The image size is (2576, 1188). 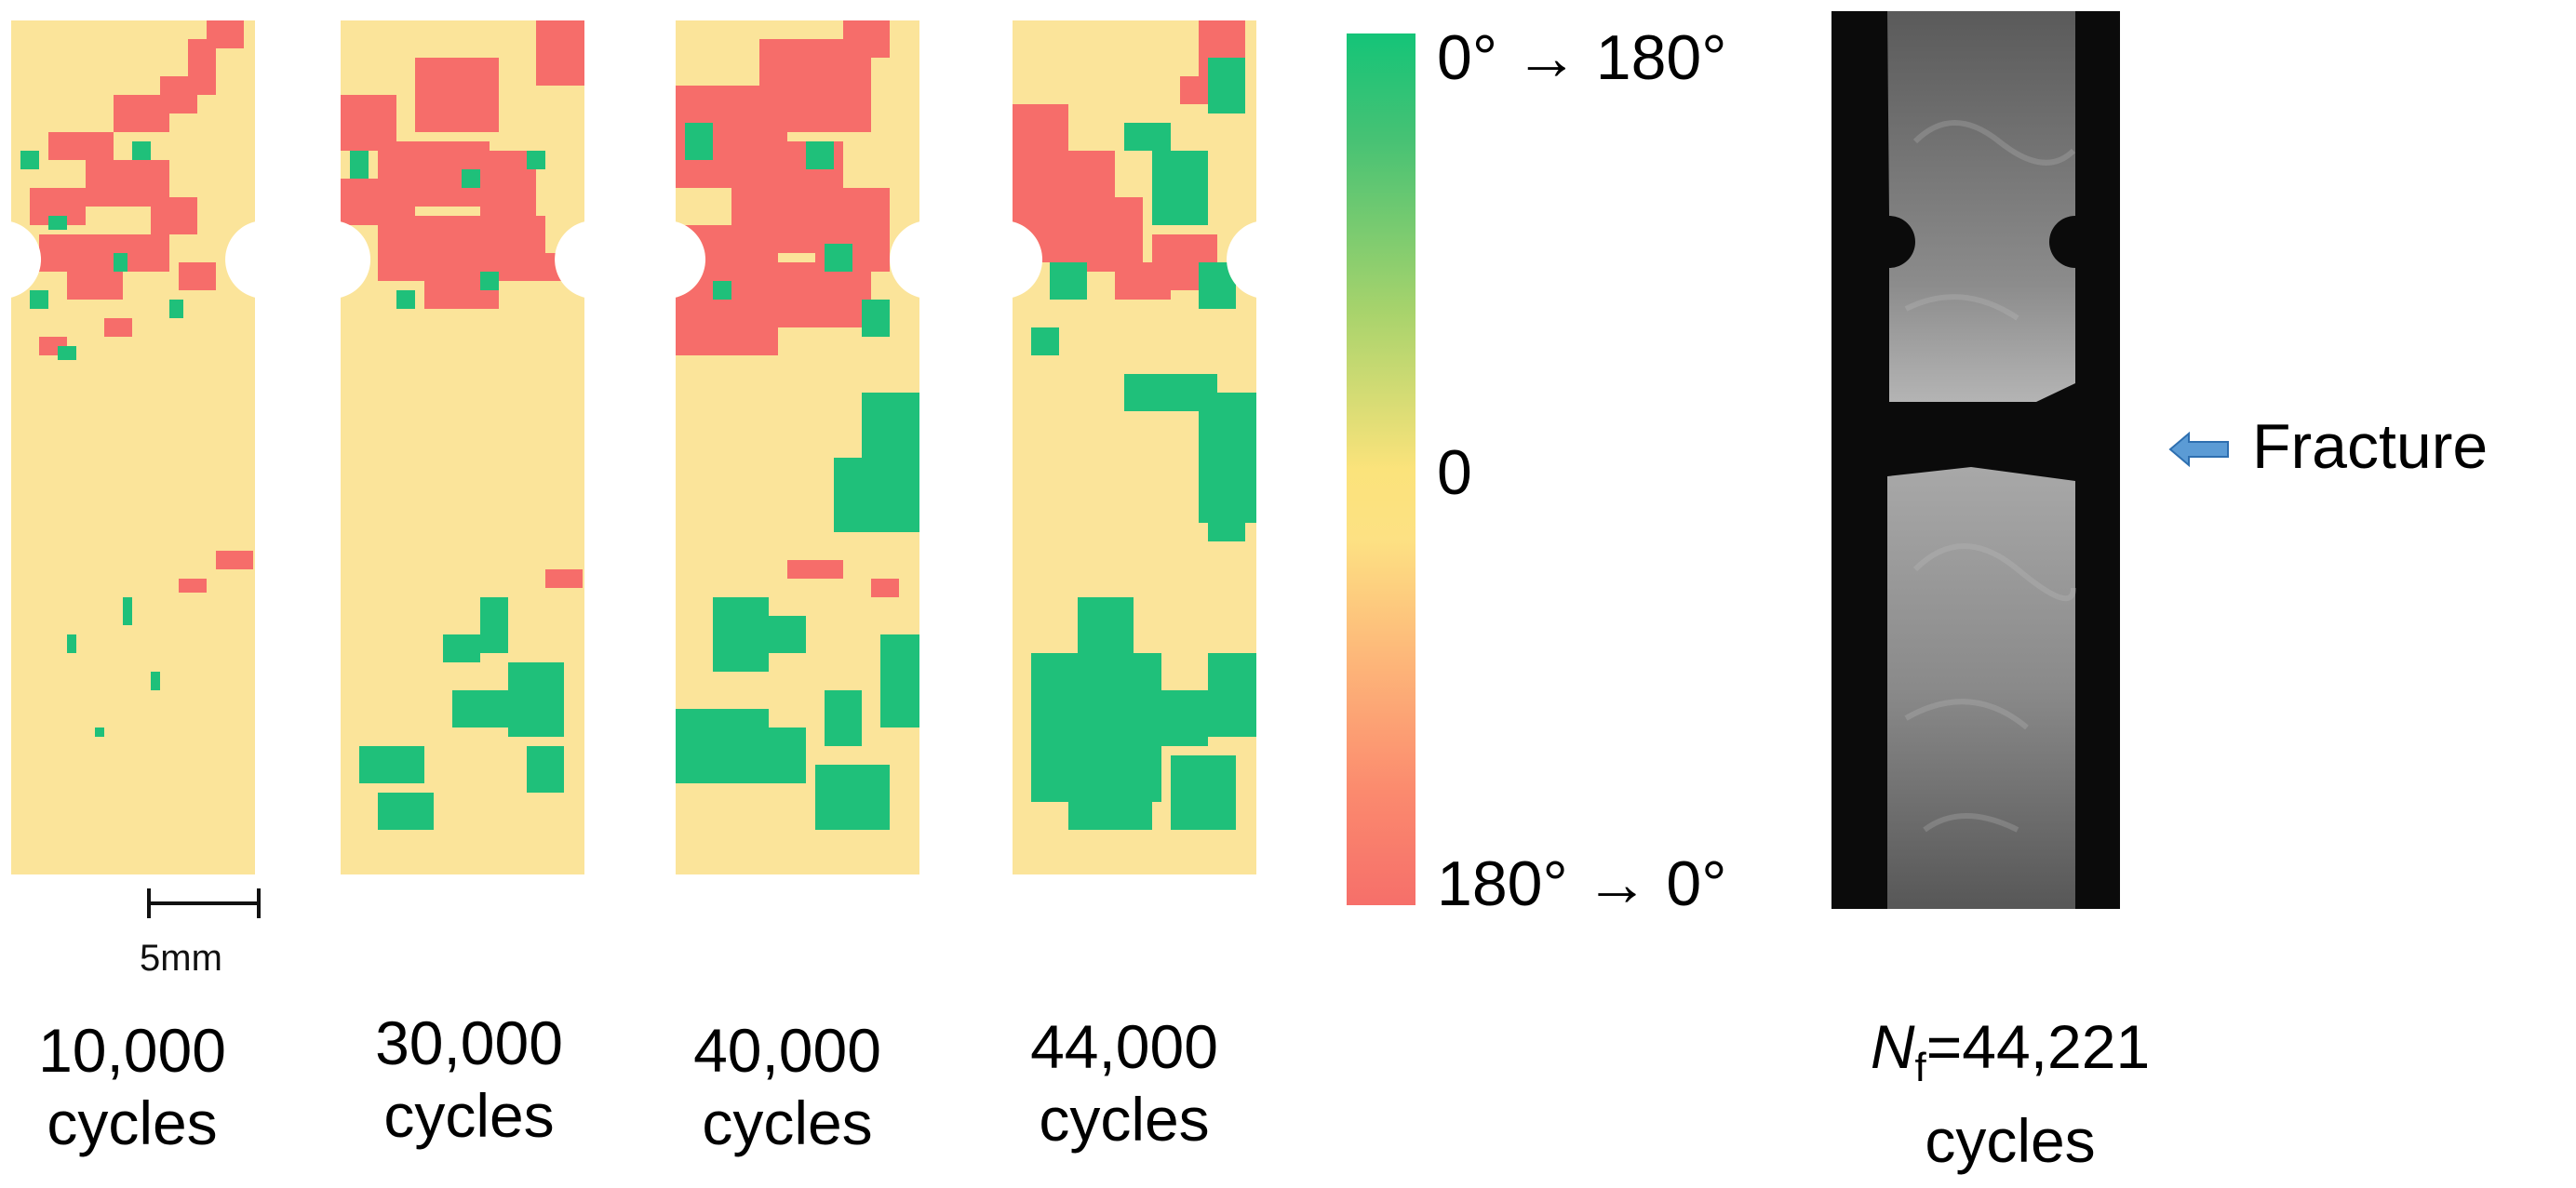 I want to click on fracture-photo, so click(x=1975, y=460).